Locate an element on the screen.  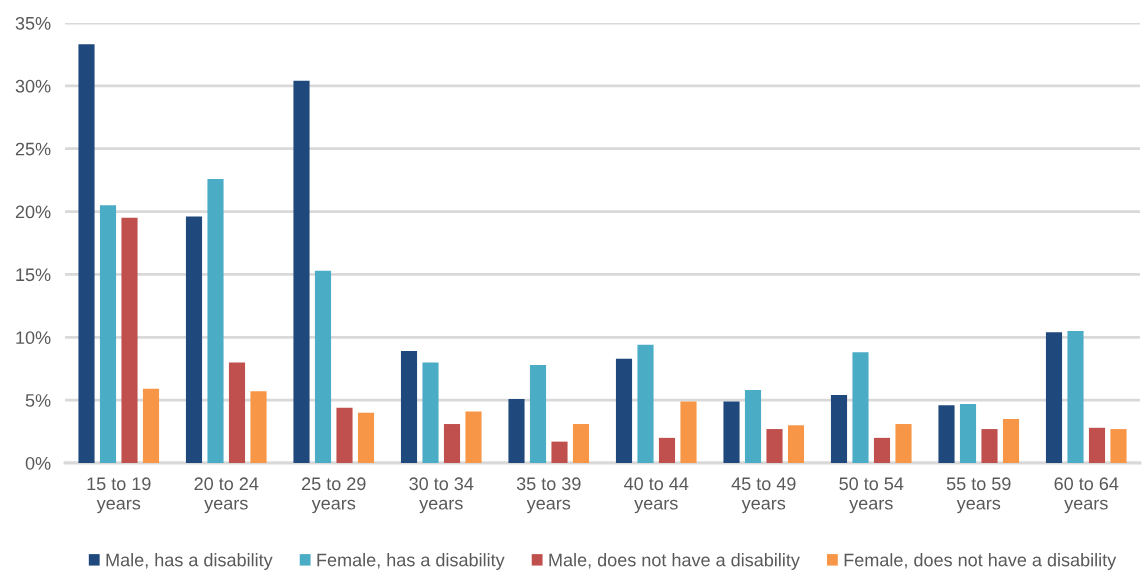
x-tick-label: 15 to 19 years is located at coordinates (119, 495).